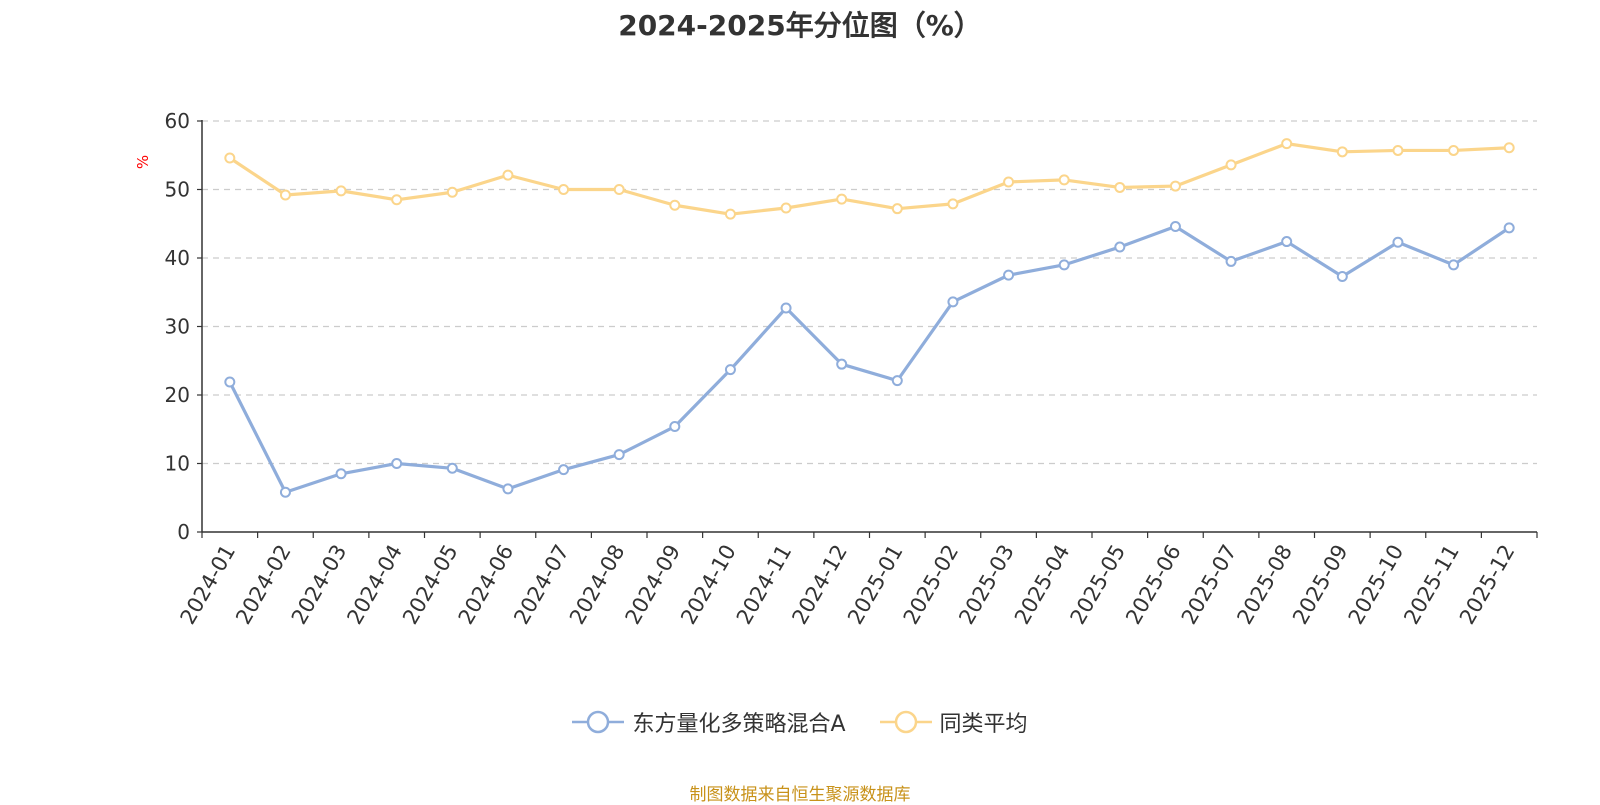 Image resolution: width=1600 pixels, height=805 pixels. Describe the element at coordinates (1264, 585) in the screenshot. I see `x-tick-label-2025-08: 2025-08` at that location.